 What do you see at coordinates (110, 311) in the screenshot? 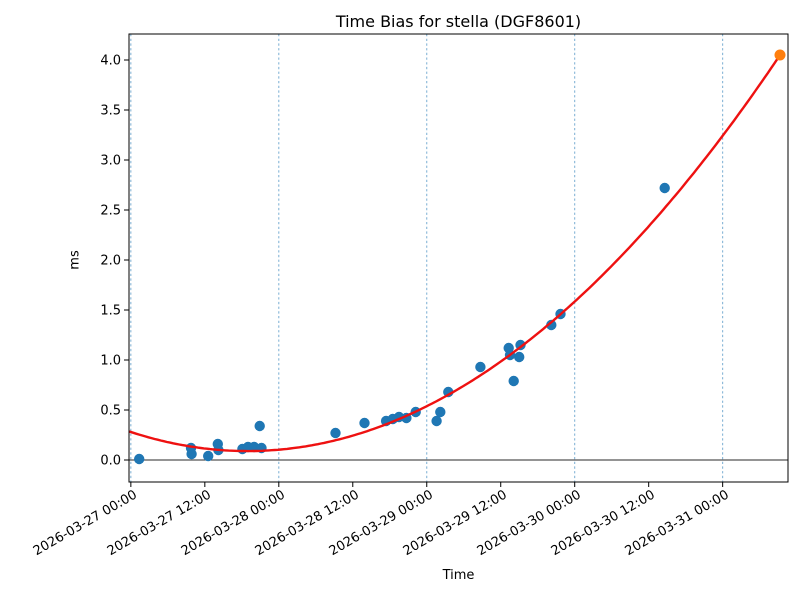
I see `y-tick-label: 1.5` at bounding box center [110, 311].